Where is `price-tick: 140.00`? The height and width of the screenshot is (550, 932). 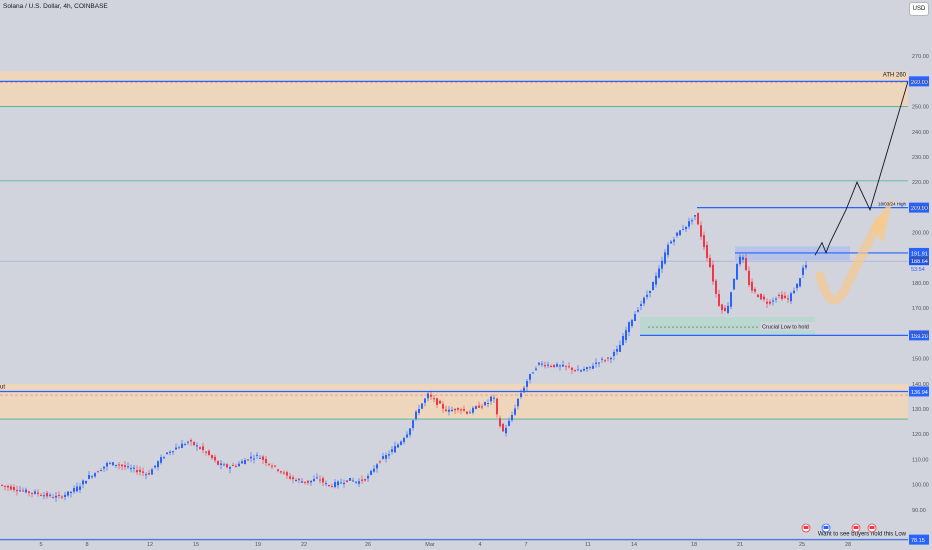 price-tick: 140.00 is located at coordinates (920, 385).